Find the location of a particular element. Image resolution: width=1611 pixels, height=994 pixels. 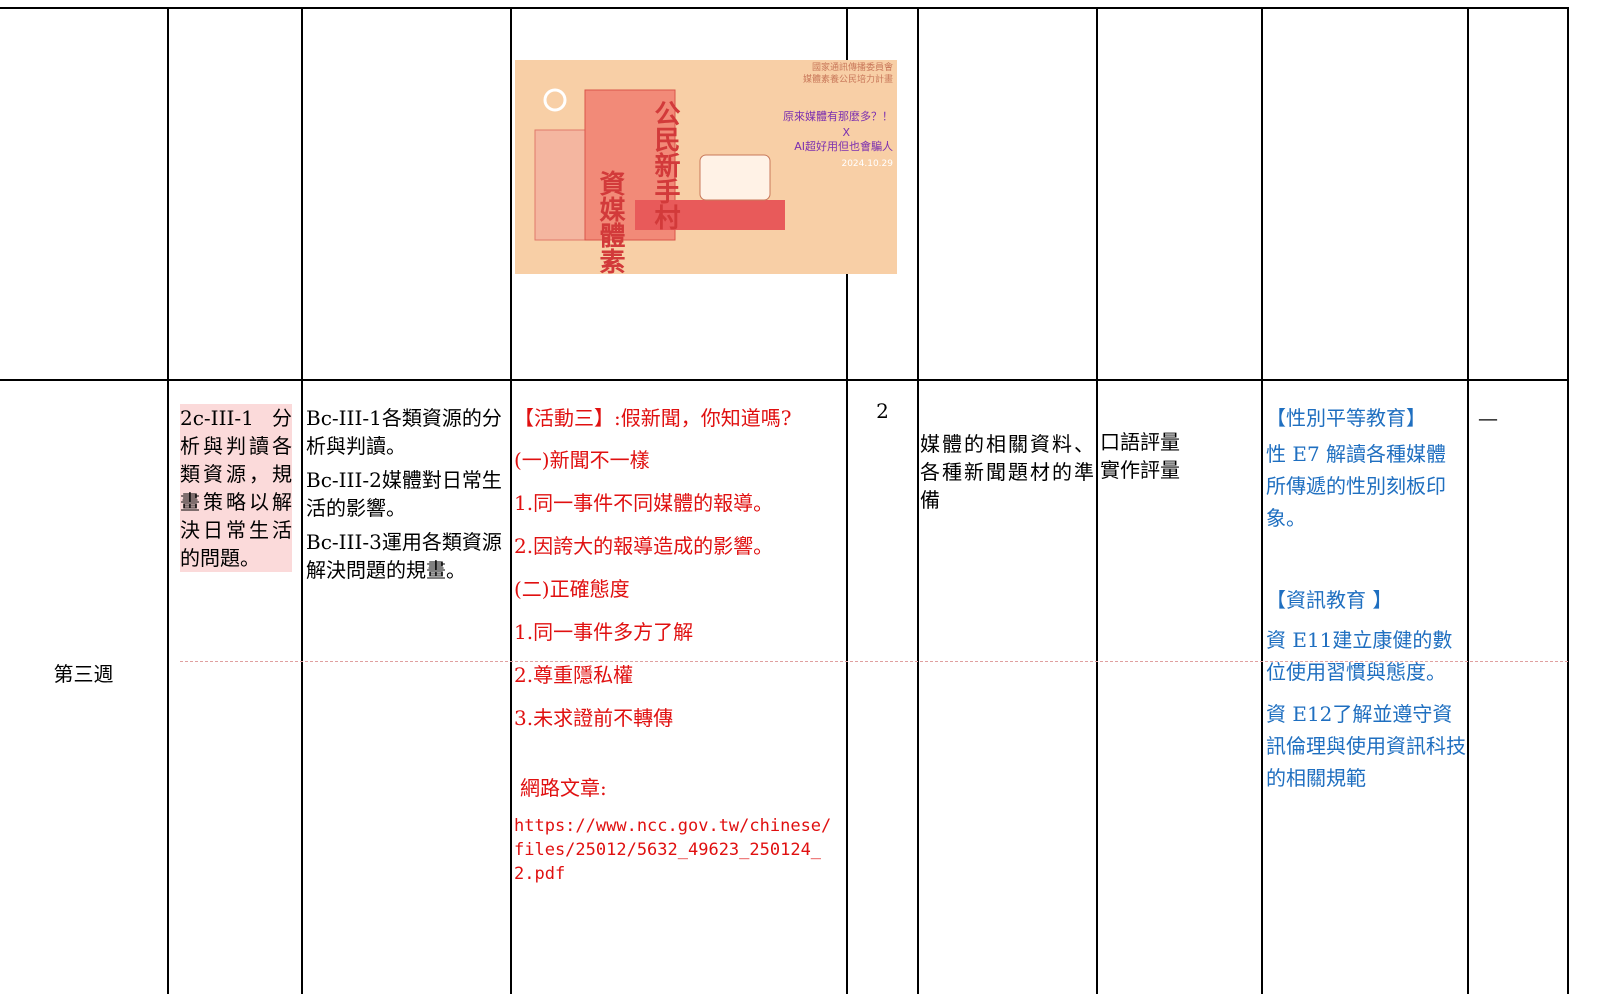

activity-item: 1.同一事件多方了解 is located at coordinates (604, 632).